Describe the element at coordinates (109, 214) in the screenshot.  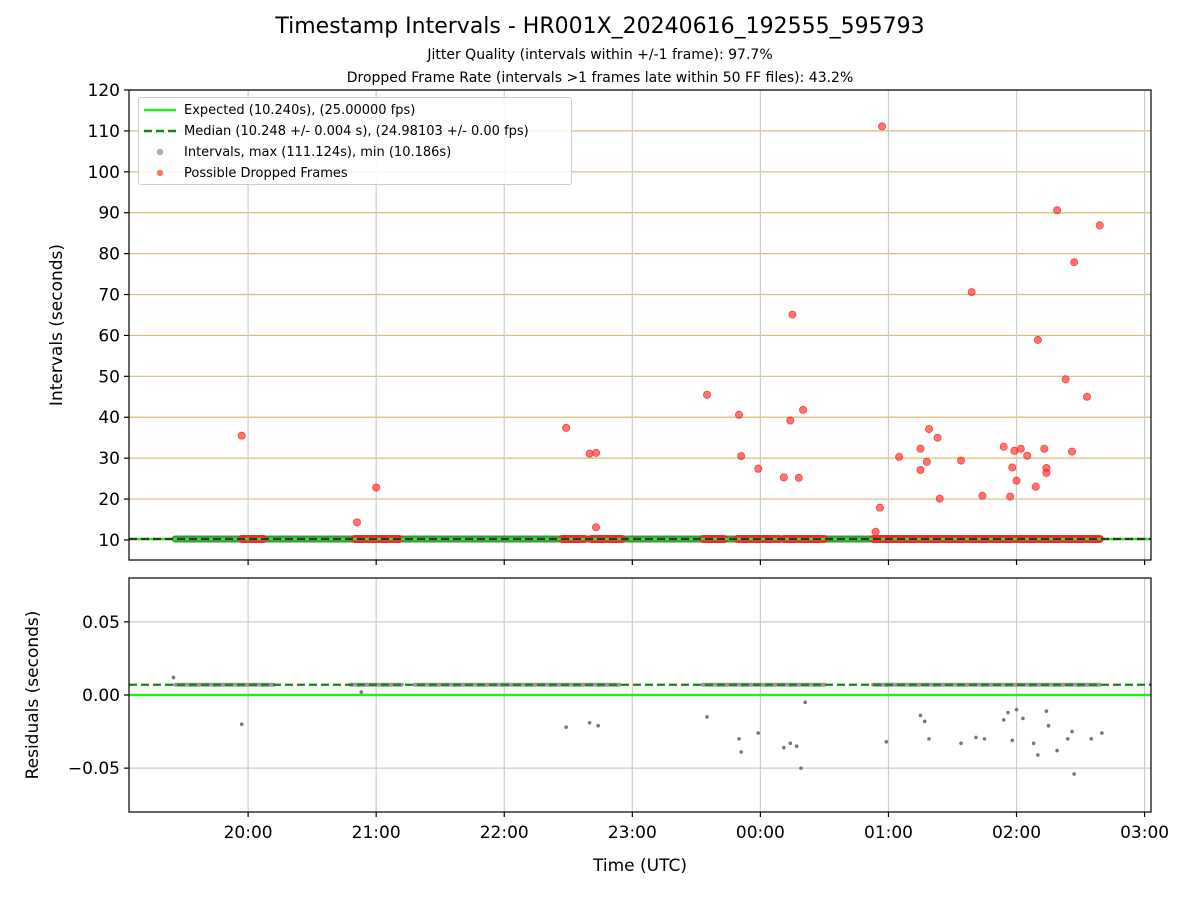
I see `y-tick-label: 90` at that location.